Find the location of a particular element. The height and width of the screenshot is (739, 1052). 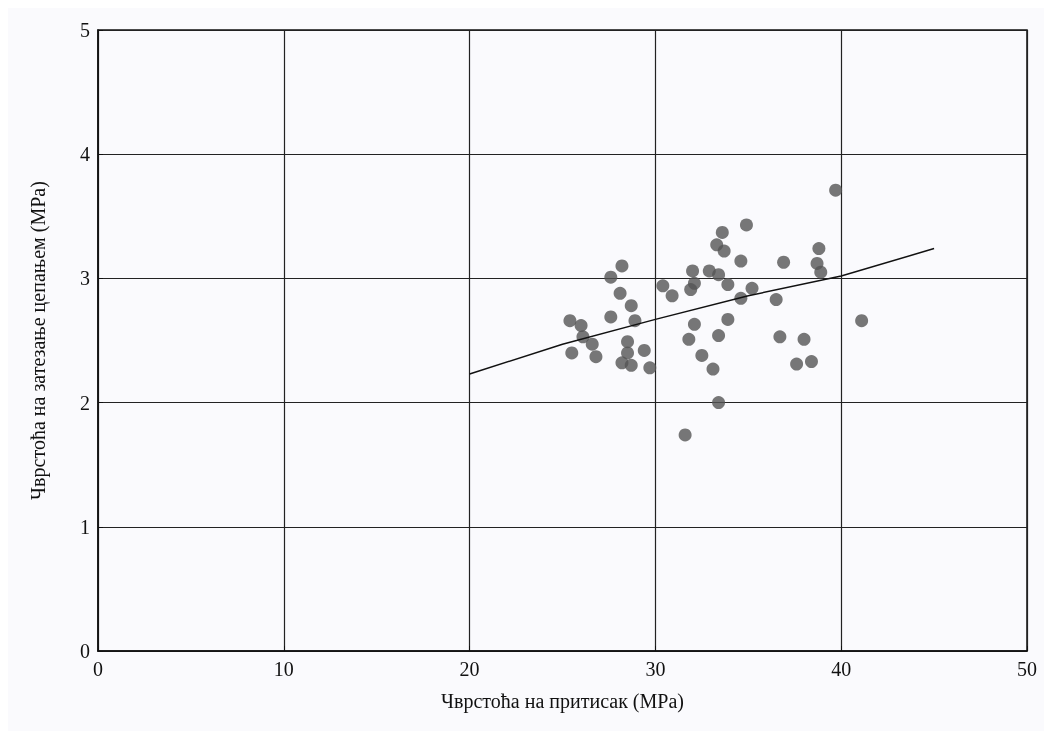

y-axis-title: Чврстоћа на затезање цепањем (MPa) is located at coordinates (38, 340).